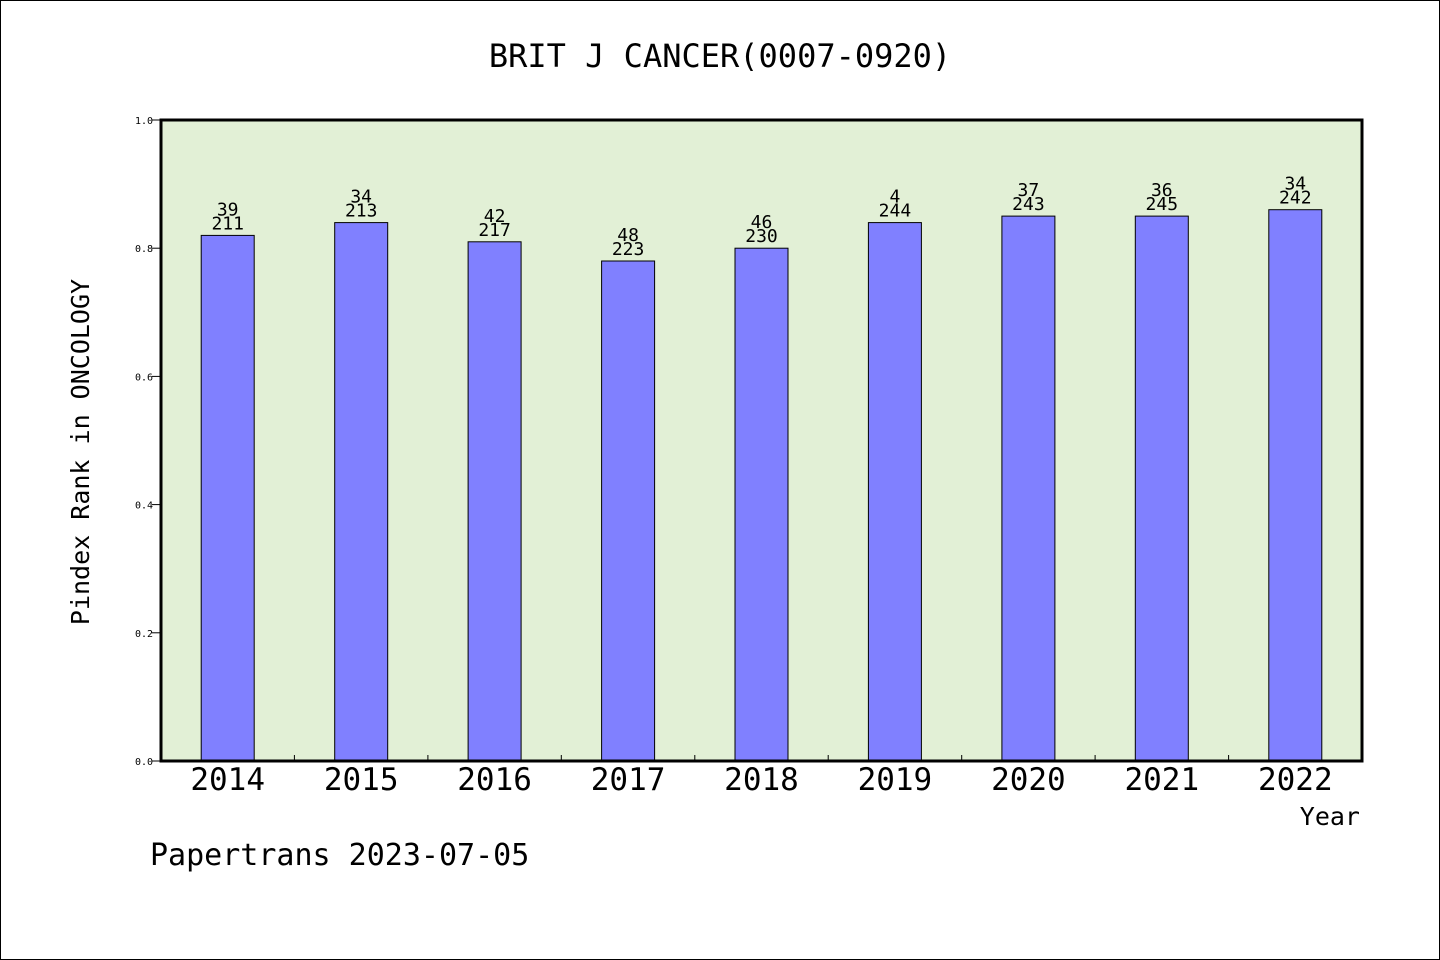 The width and height of the screenshot is (1440, 960). Describe the element at coordinates (494, 780) in the screenshot. I see `x-tick-label-2016: 2016` at that location.